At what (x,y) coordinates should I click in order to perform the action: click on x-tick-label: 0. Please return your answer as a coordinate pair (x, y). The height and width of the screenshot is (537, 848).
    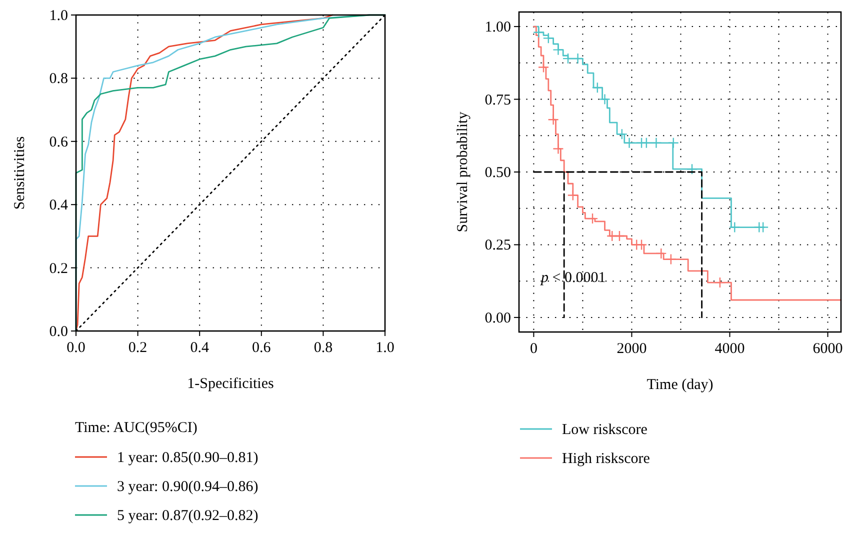
    Looking at the image, I should click on (534, 349).